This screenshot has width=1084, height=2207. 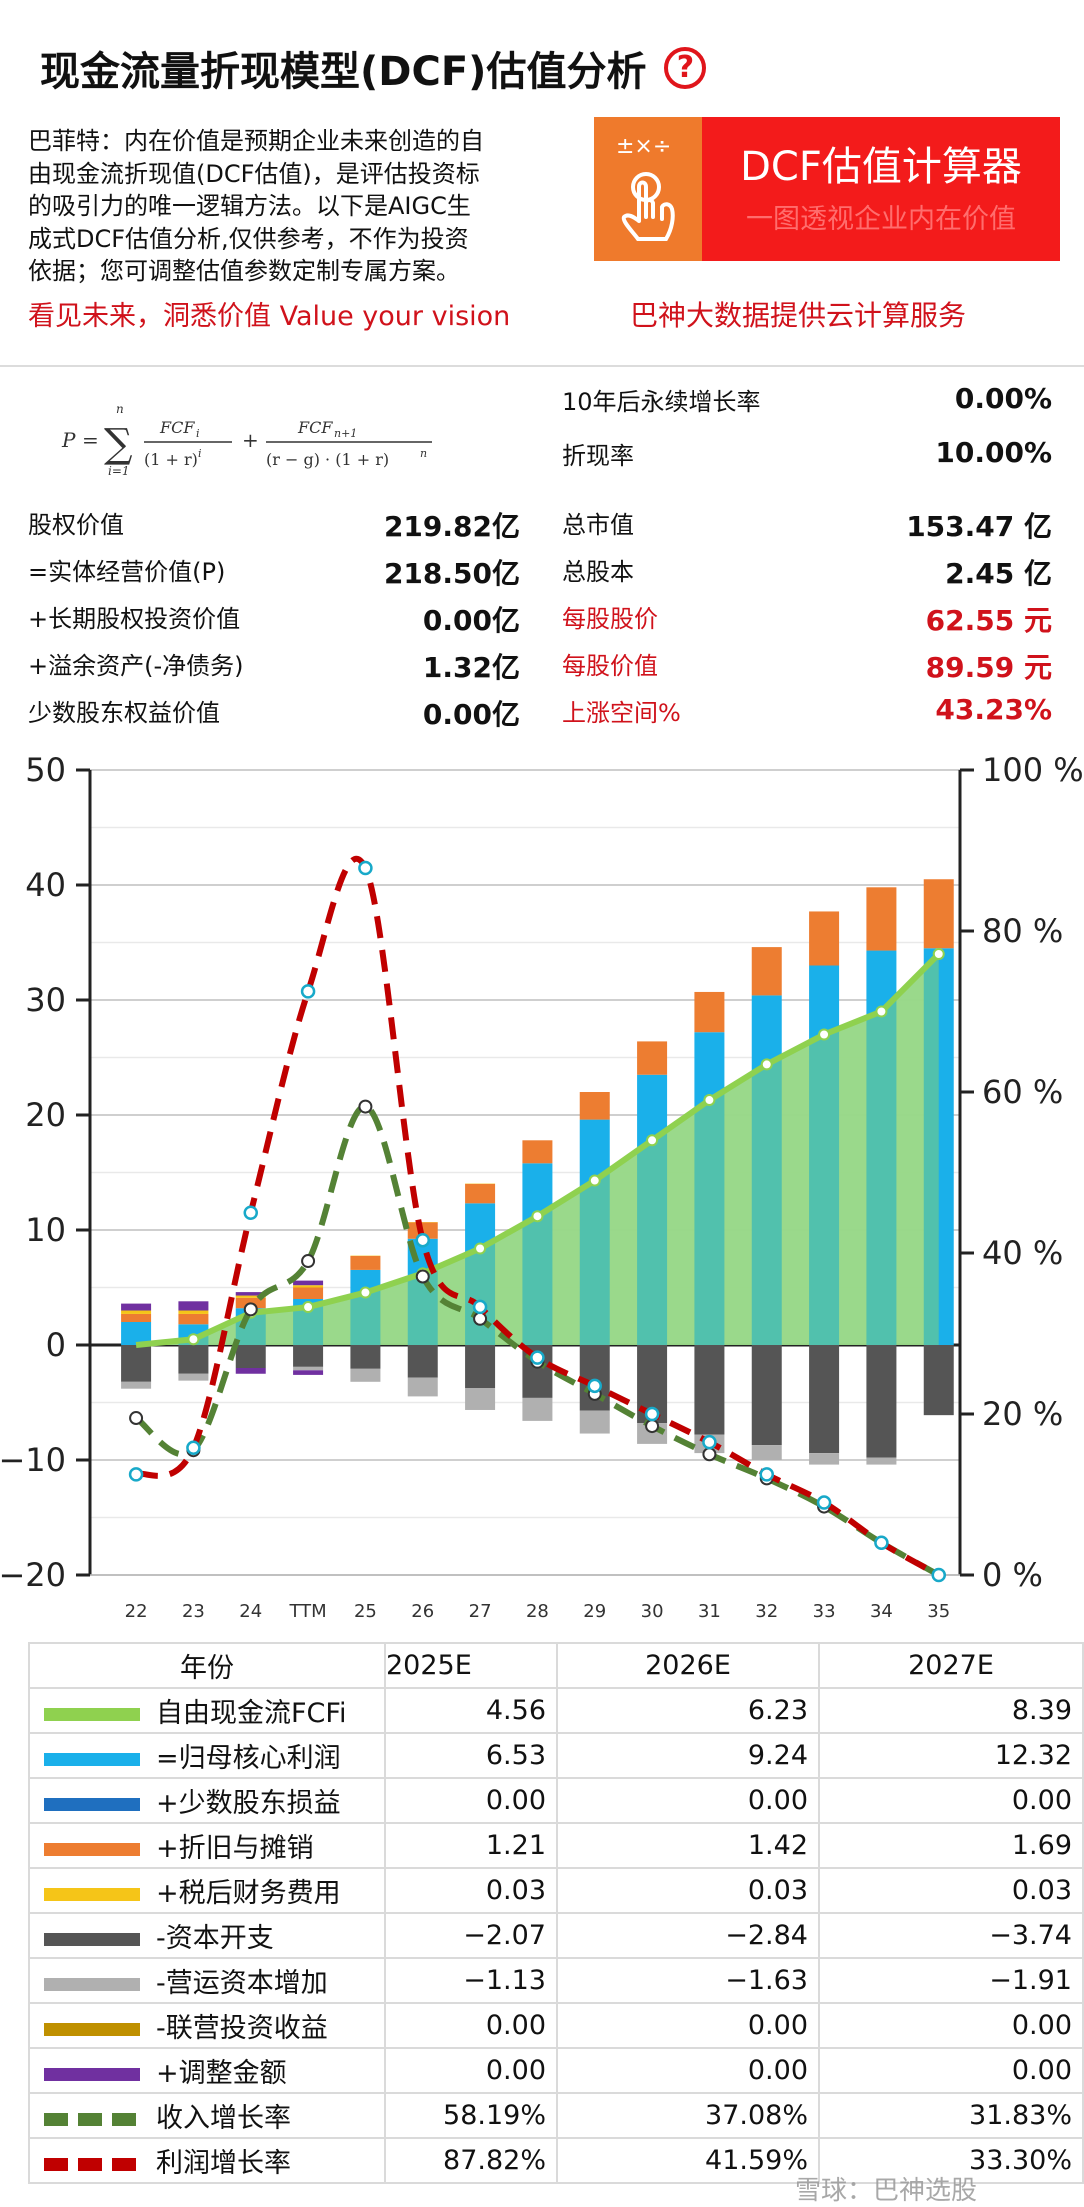 I want to click on banner-title: DCF估值计算器, so click(x=881, y=166).